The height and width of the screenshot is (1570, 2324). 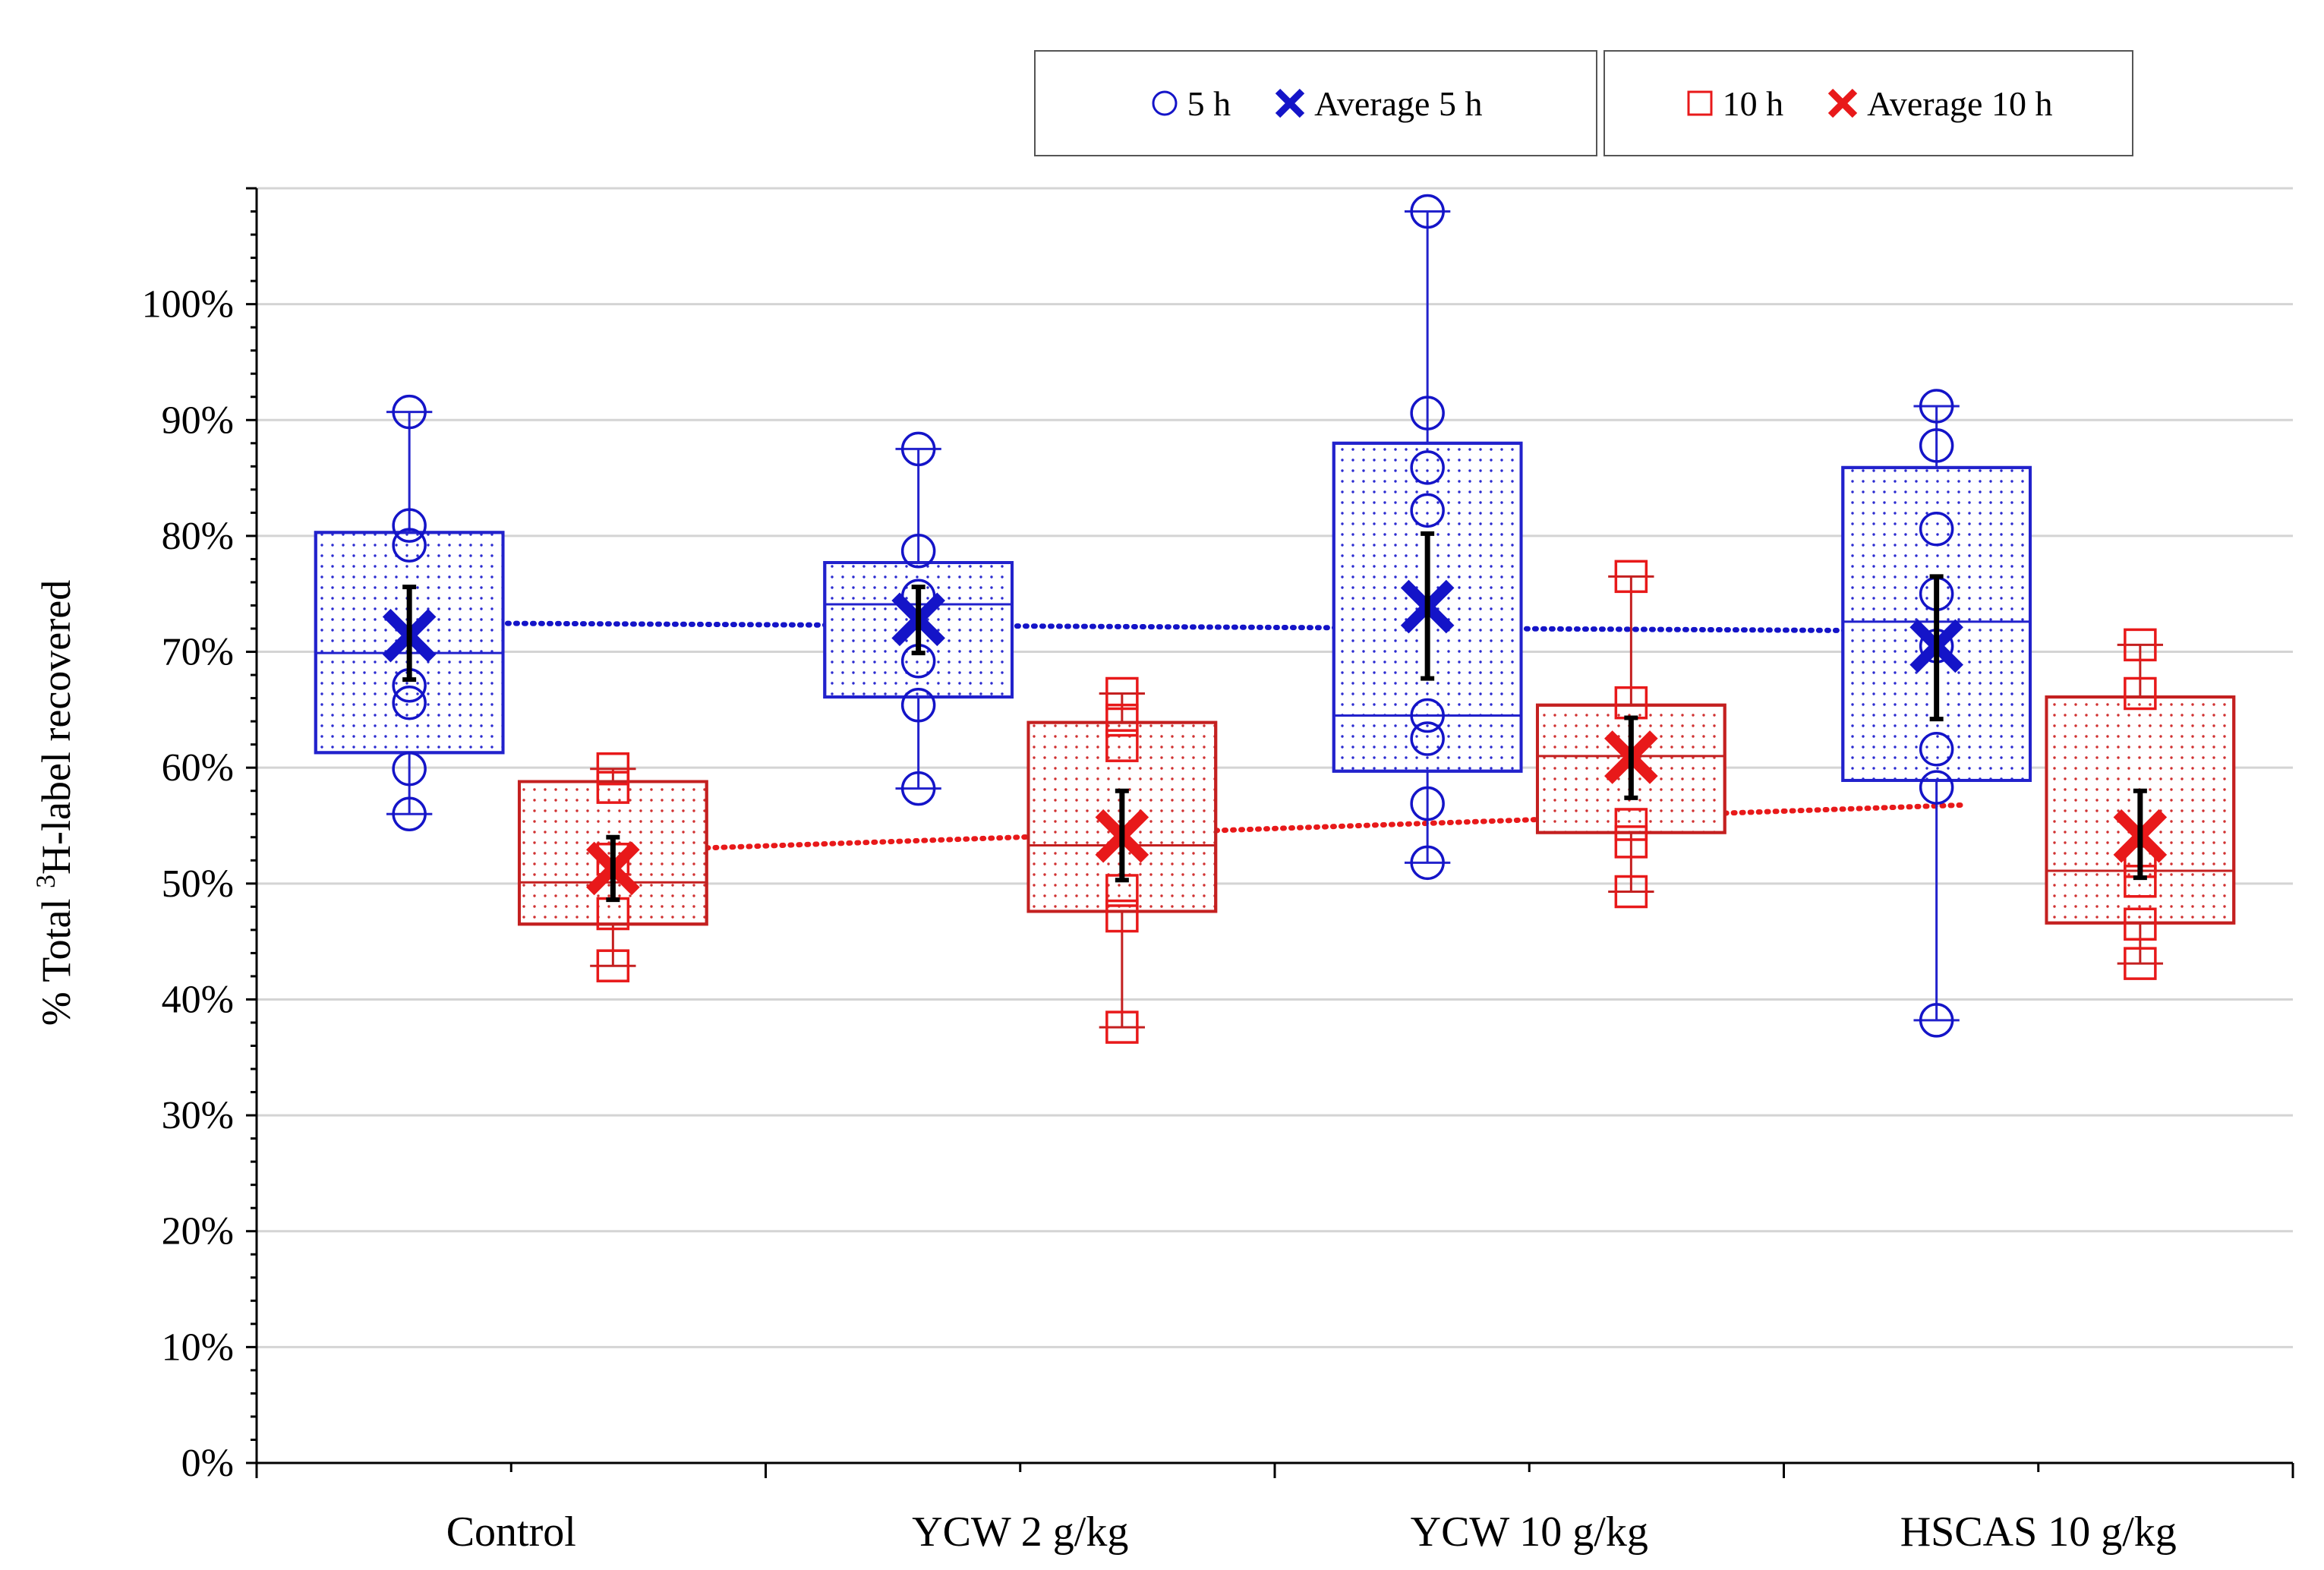 I want to click on x-tick-label: HSCAS 10 g/kg, so click(x=2038, y=1532).